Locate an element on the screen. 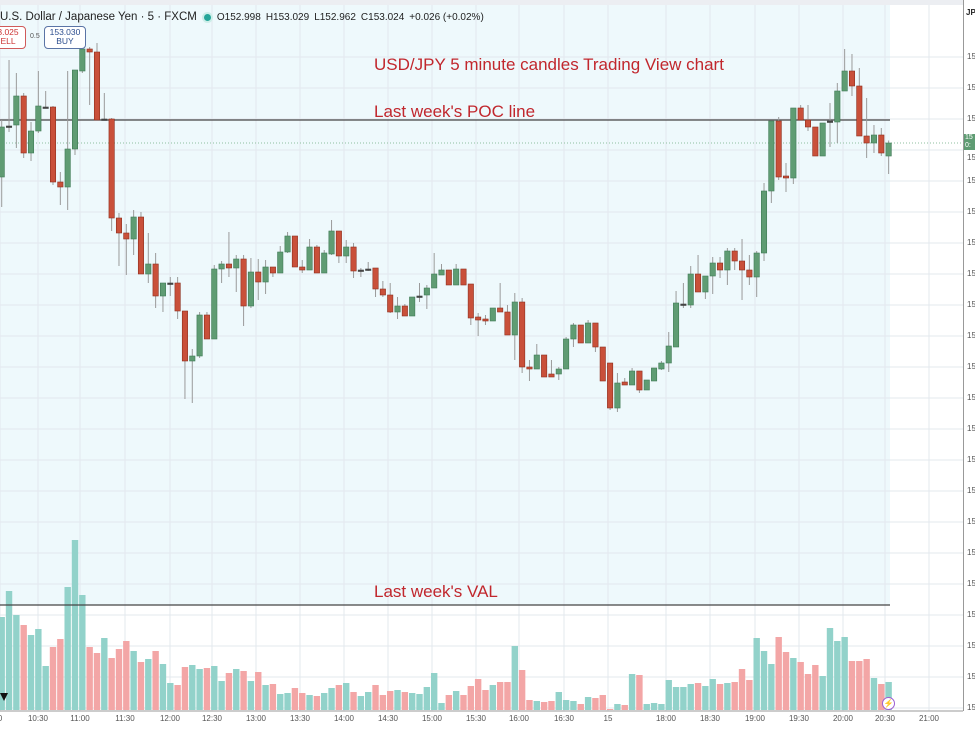  price-axis is located at coordinates (969, 355).